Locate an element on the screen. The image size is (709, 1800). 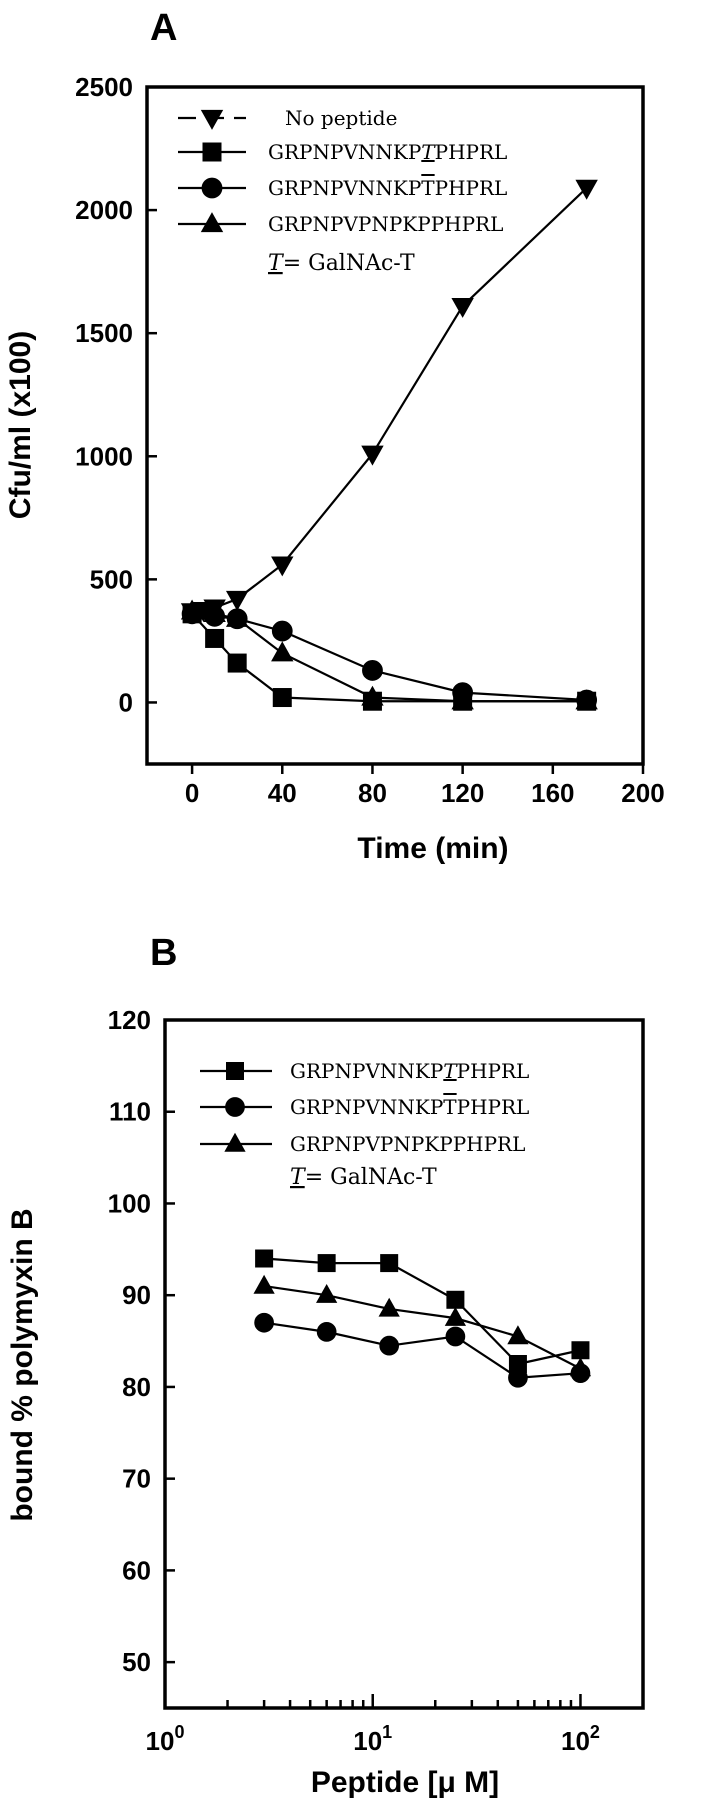
panel-a-x-tick-label: 160 is located at coordinates (552, 793).